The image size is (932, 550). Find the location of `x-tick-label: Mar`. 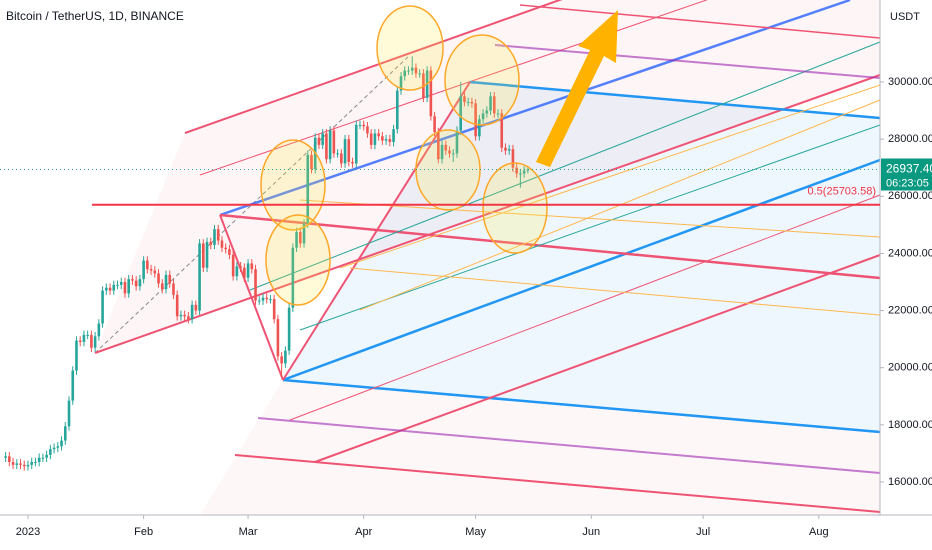

x-tick-label: Mar is located at coordinates (248, 532).